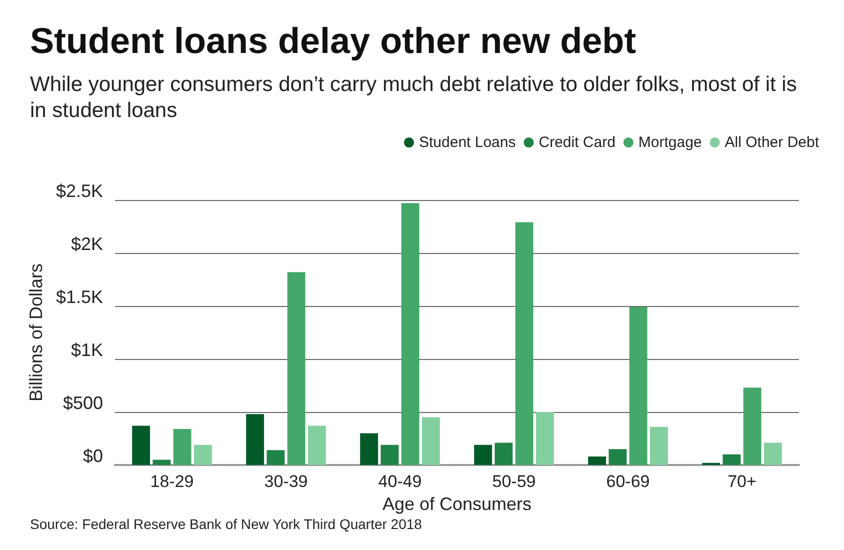 The image size is (844, 550). Describe the element at coordinates (86, 244) in the screenshot. I see `y-tick-label: $2K` at that location.